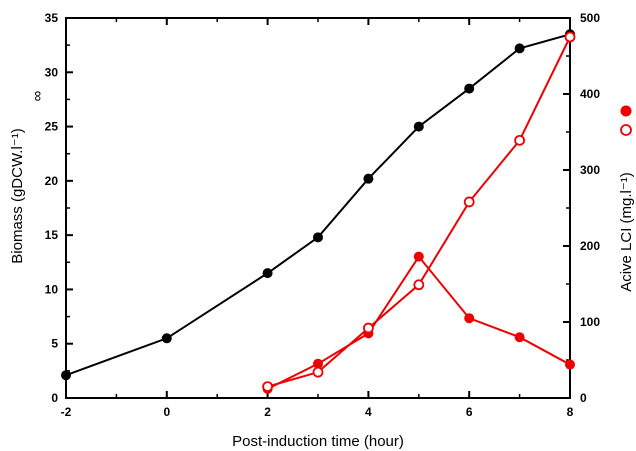 This screenshot has width=636, height=451. I want to click on y-left-axis-title: Biomass (gDCW.l⁻¹), so click(17, 195).